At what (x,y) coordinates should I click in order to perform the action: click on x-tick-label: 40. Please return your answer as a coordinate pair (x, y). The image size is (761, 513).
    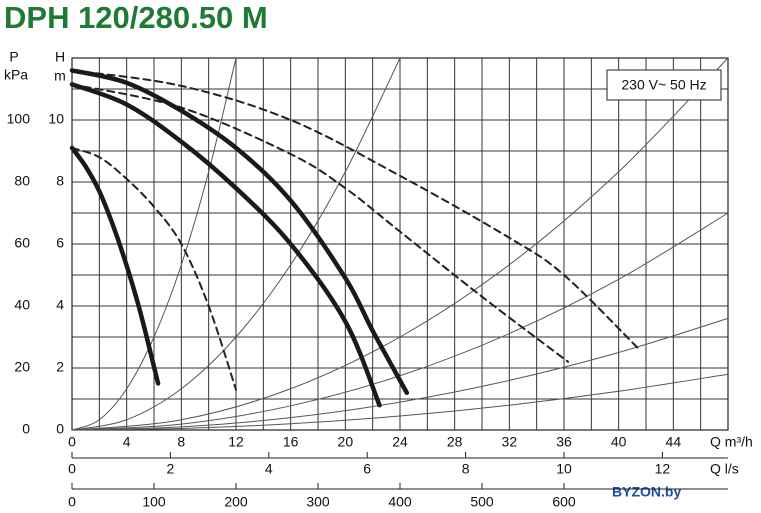
    Looking at the image, I should click on (619, 442).